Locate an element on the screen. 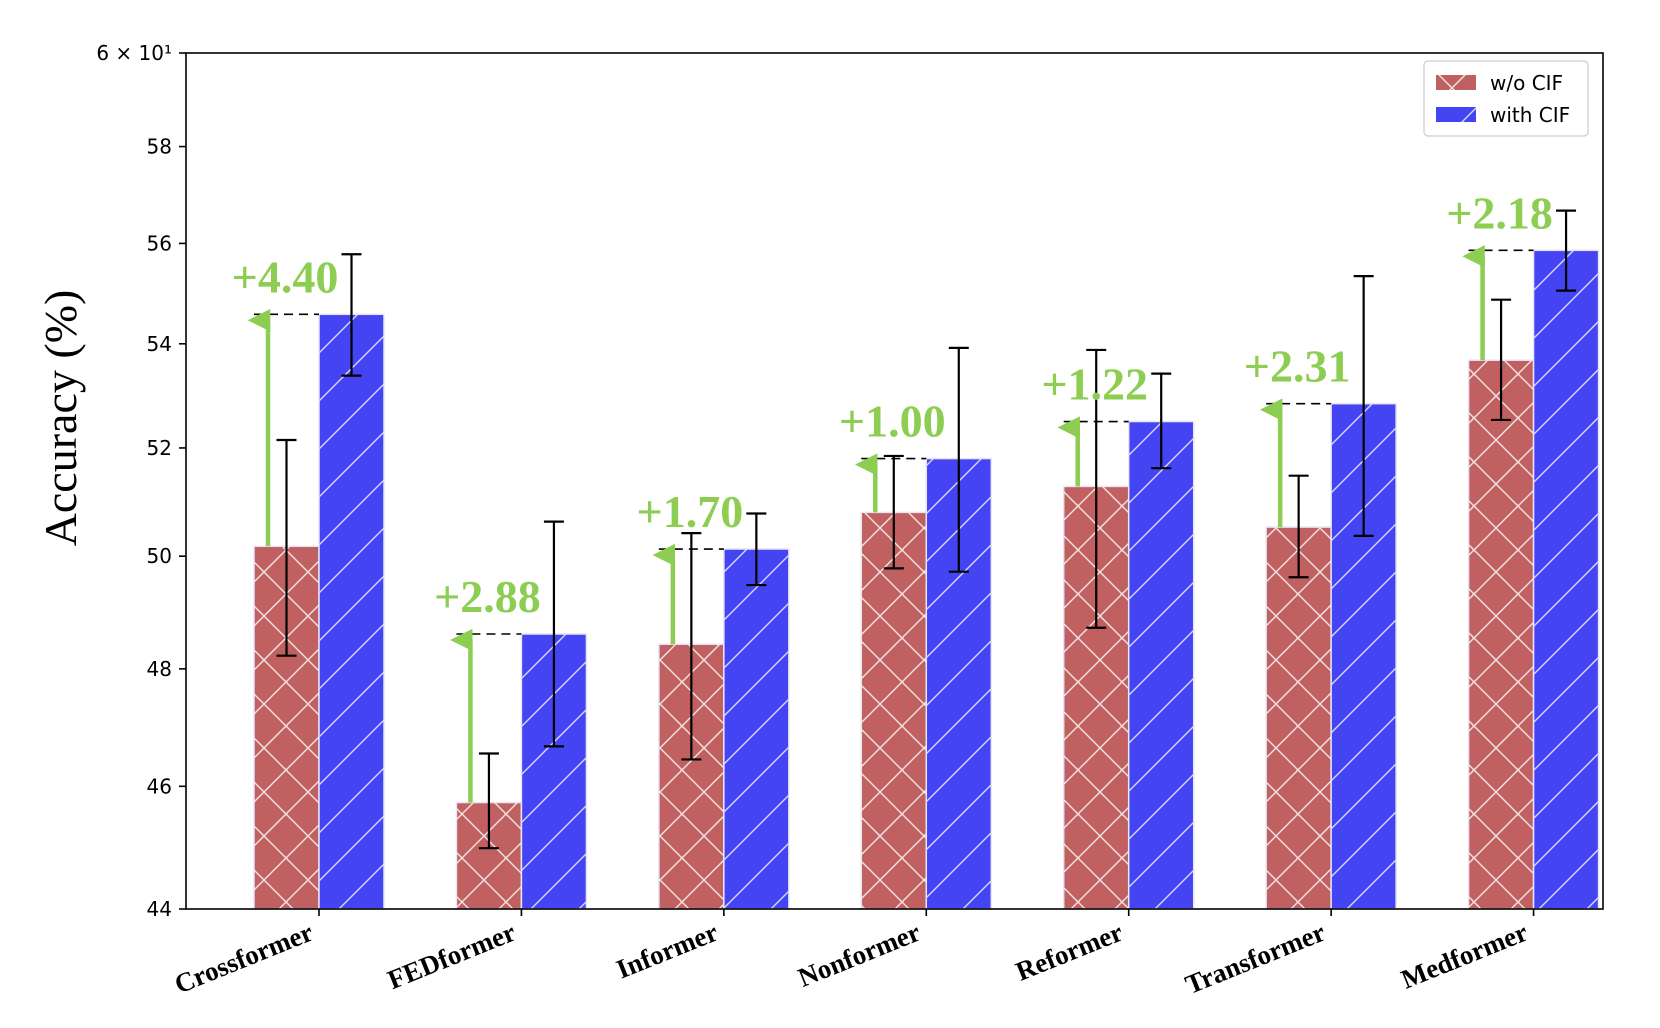 This screenshot has width=1660, height=1028. bar-hatch-with-cif-crossformer is located at coordinates (351, 611).